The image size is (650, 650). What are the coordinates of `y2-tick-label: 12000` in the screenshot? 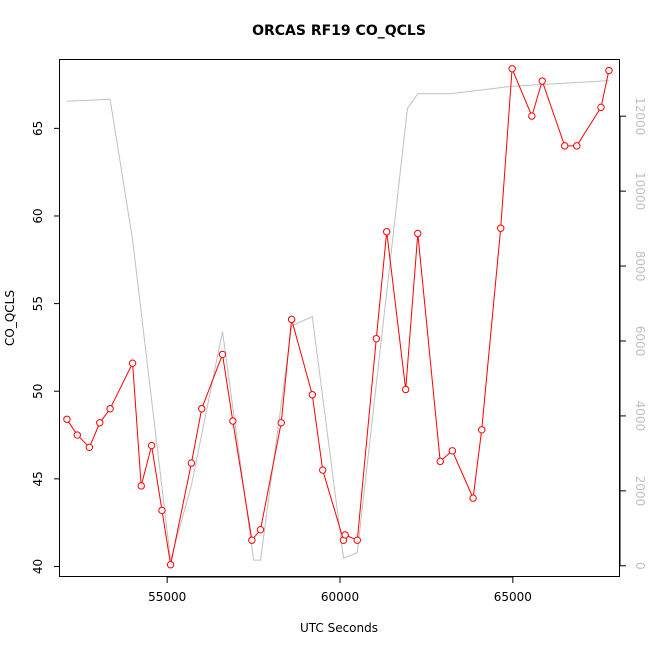 It's located at (640, 116).